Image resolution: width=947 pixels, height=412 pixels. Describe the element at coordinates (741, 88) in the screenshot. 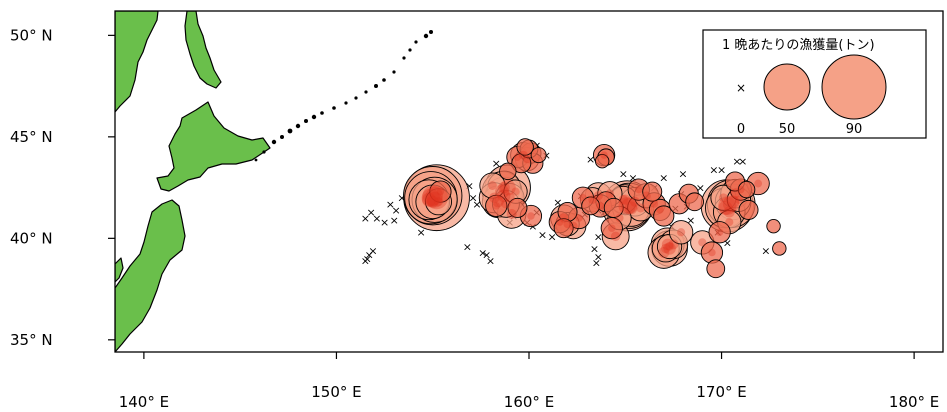

I see `legend-cross-symbol: ×` at that location.